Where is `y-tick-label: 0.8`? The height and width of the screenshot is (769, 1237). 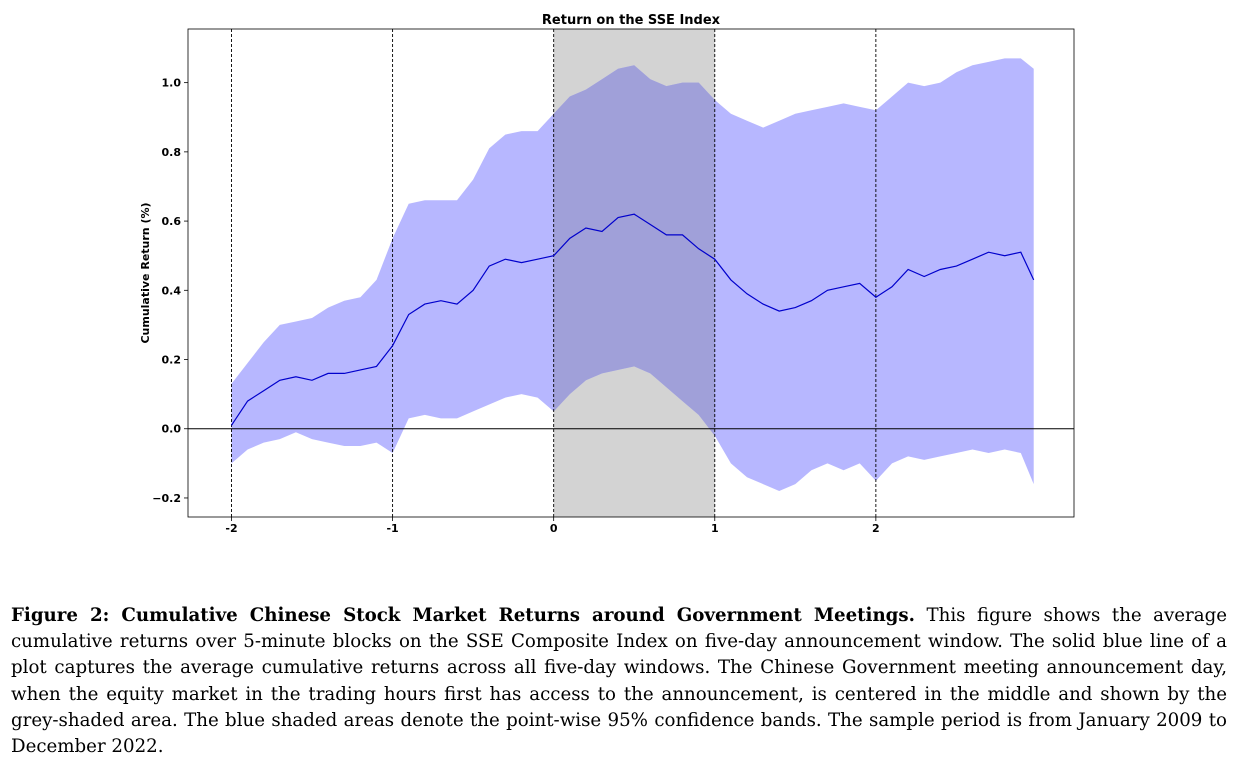 y-tick-label: 0.8 is located at coordinates (172, 152).